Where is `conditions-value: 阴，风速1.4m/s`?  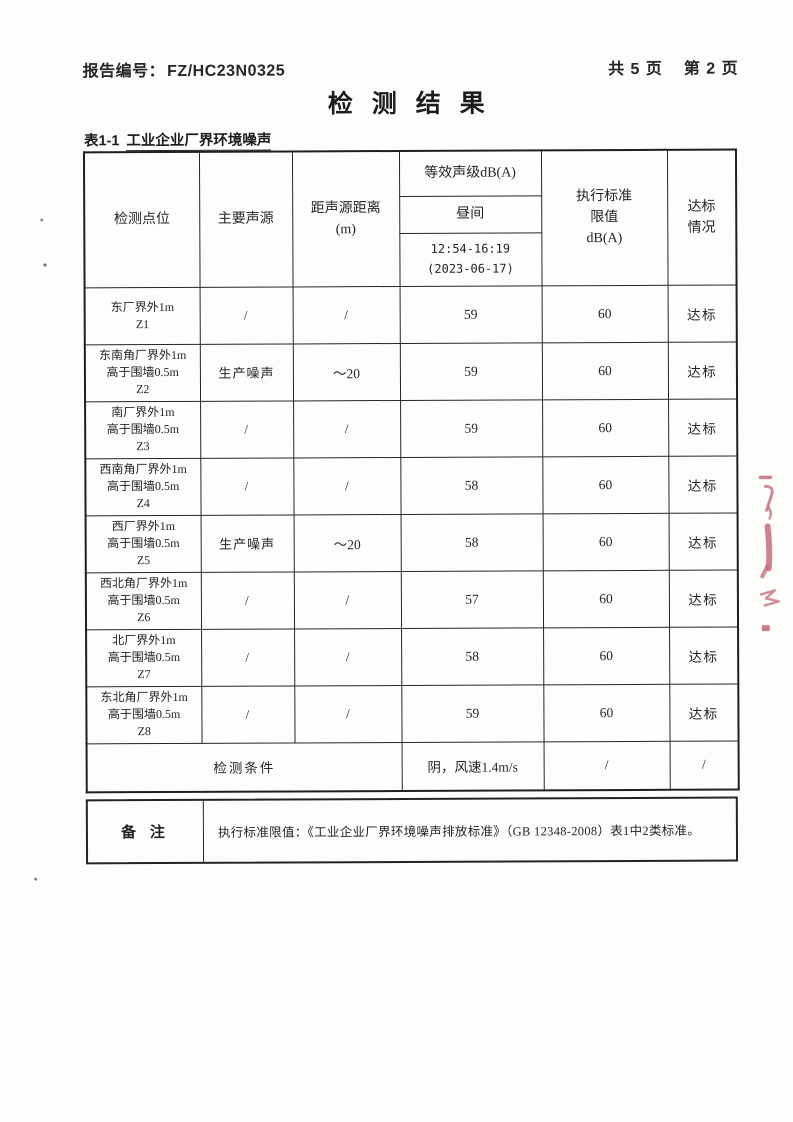
conditions-value: 阴，风速1.4m/s is located at coordinates (472, 766).